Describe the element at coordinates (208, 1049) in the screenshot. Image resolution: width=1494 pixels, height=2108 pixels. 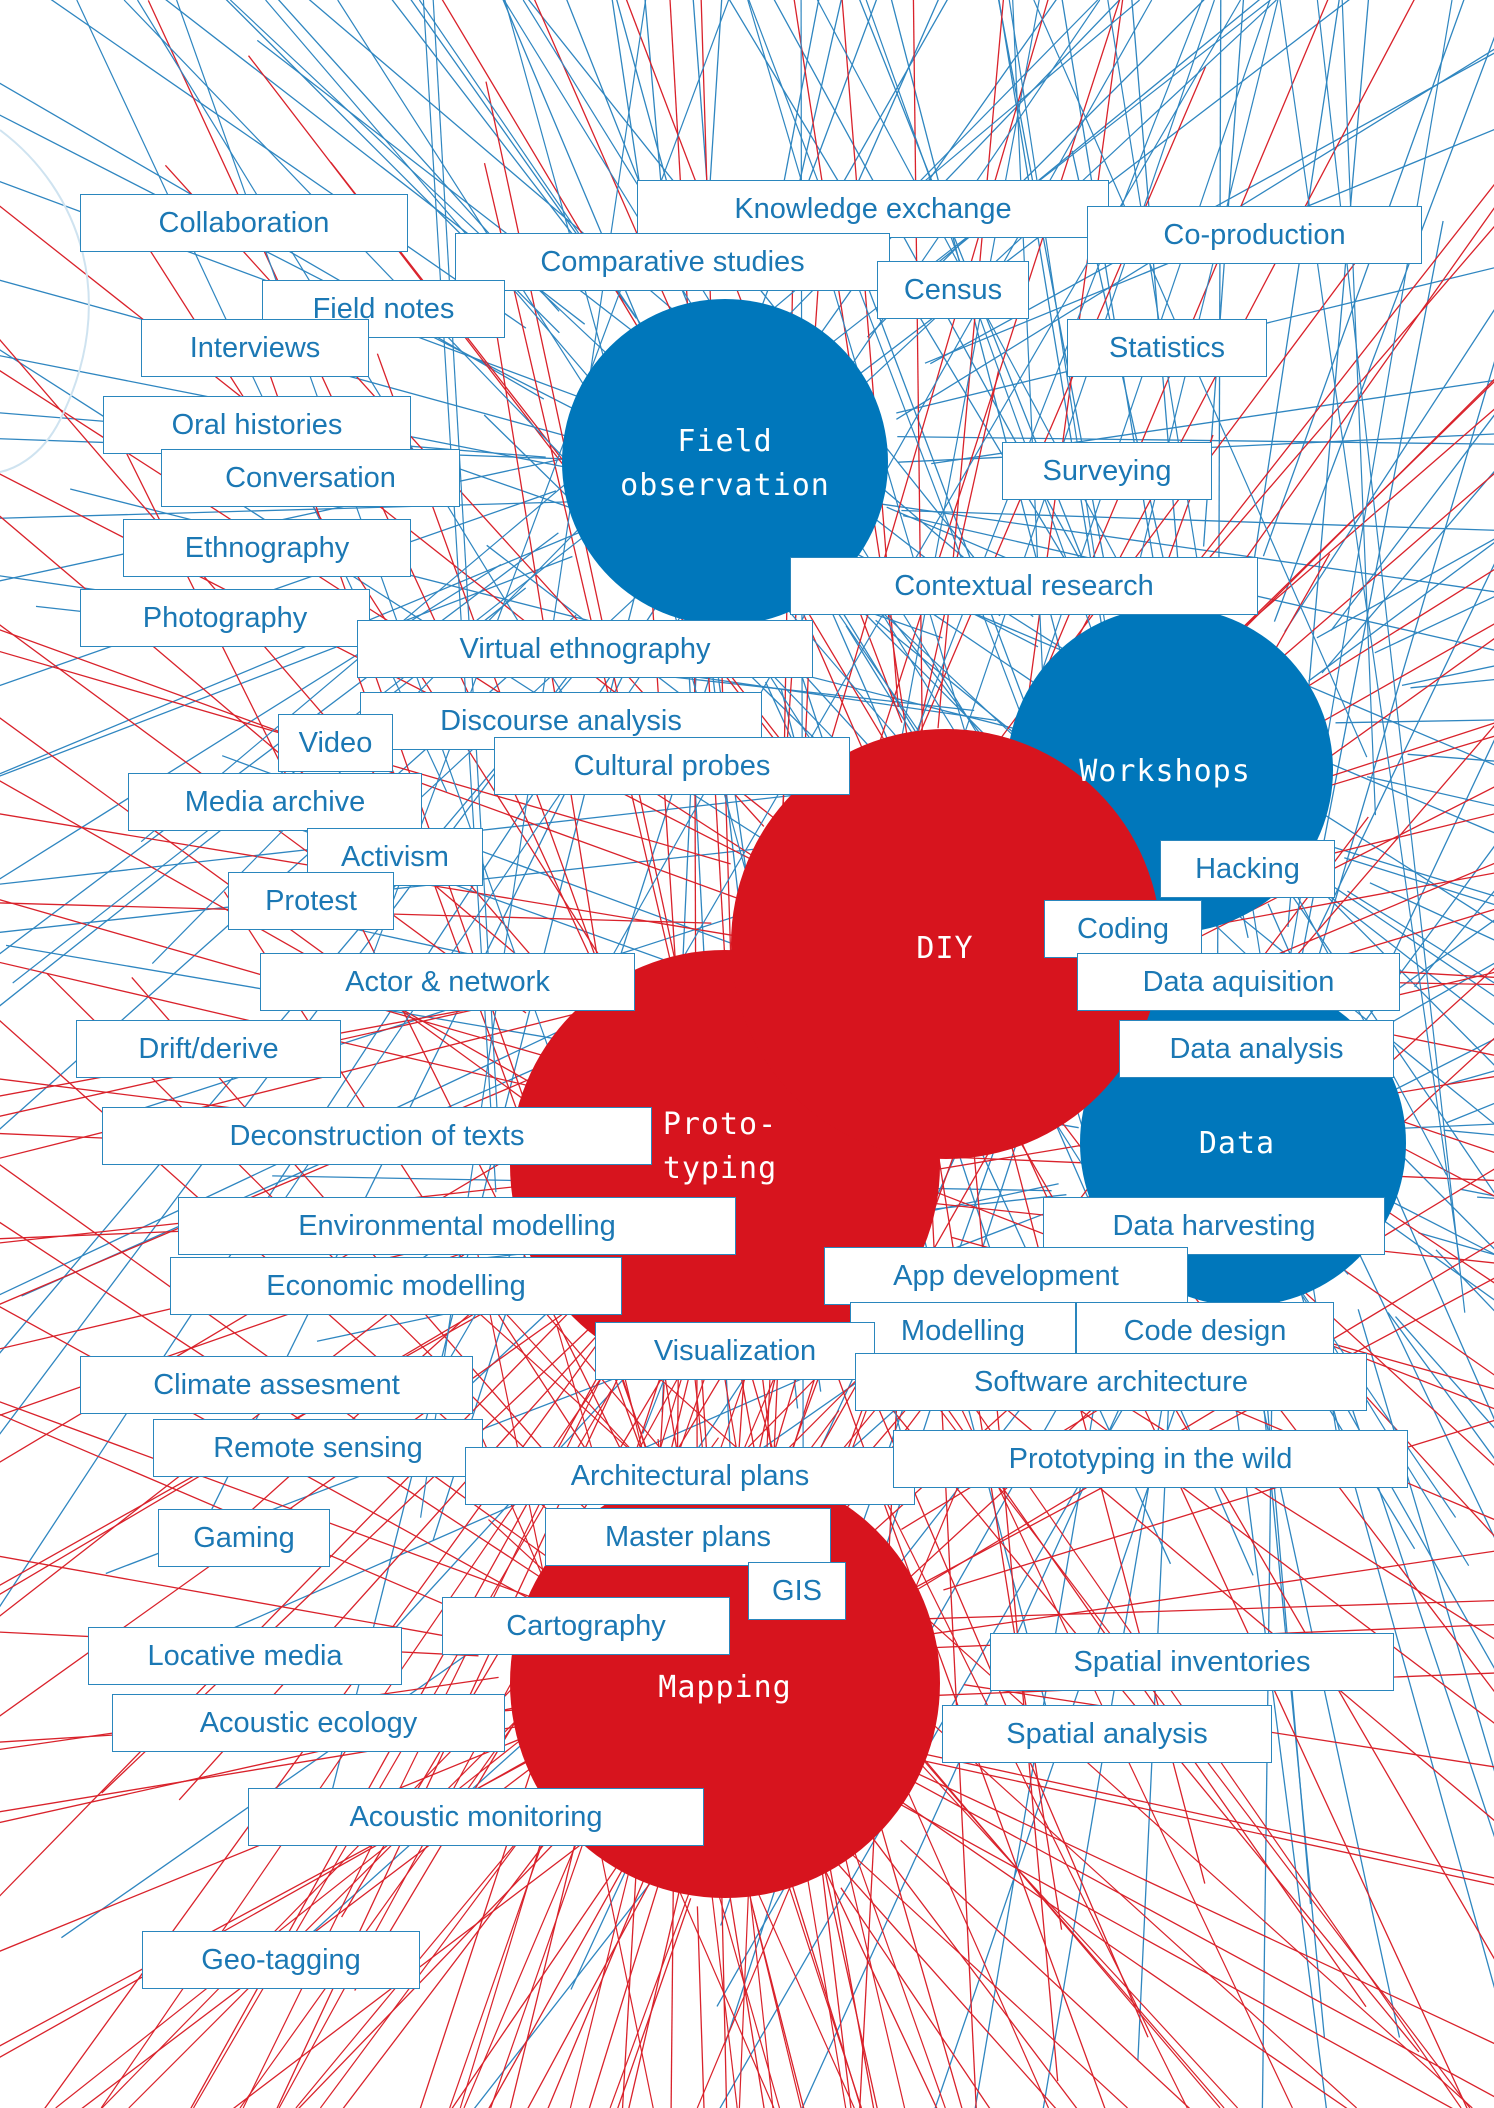
I see `label-drift-derive: Drift/derive` at that location.